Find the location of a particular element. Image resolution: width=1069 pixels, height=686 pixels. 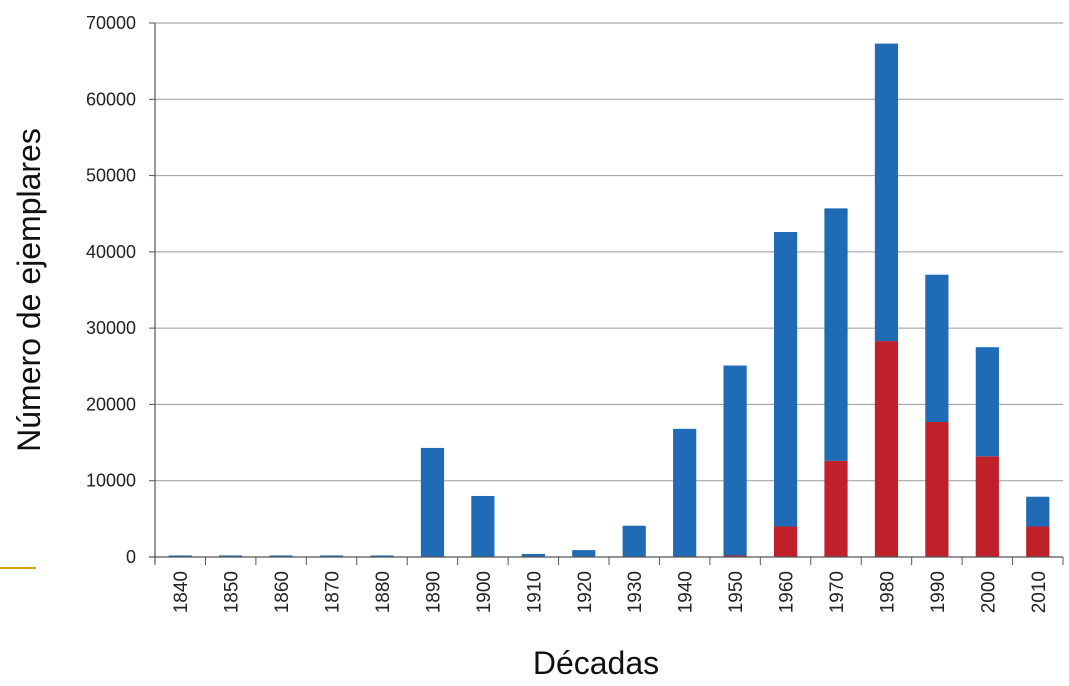

x-tick-label: 1900 is located at coordinates (484, 592).